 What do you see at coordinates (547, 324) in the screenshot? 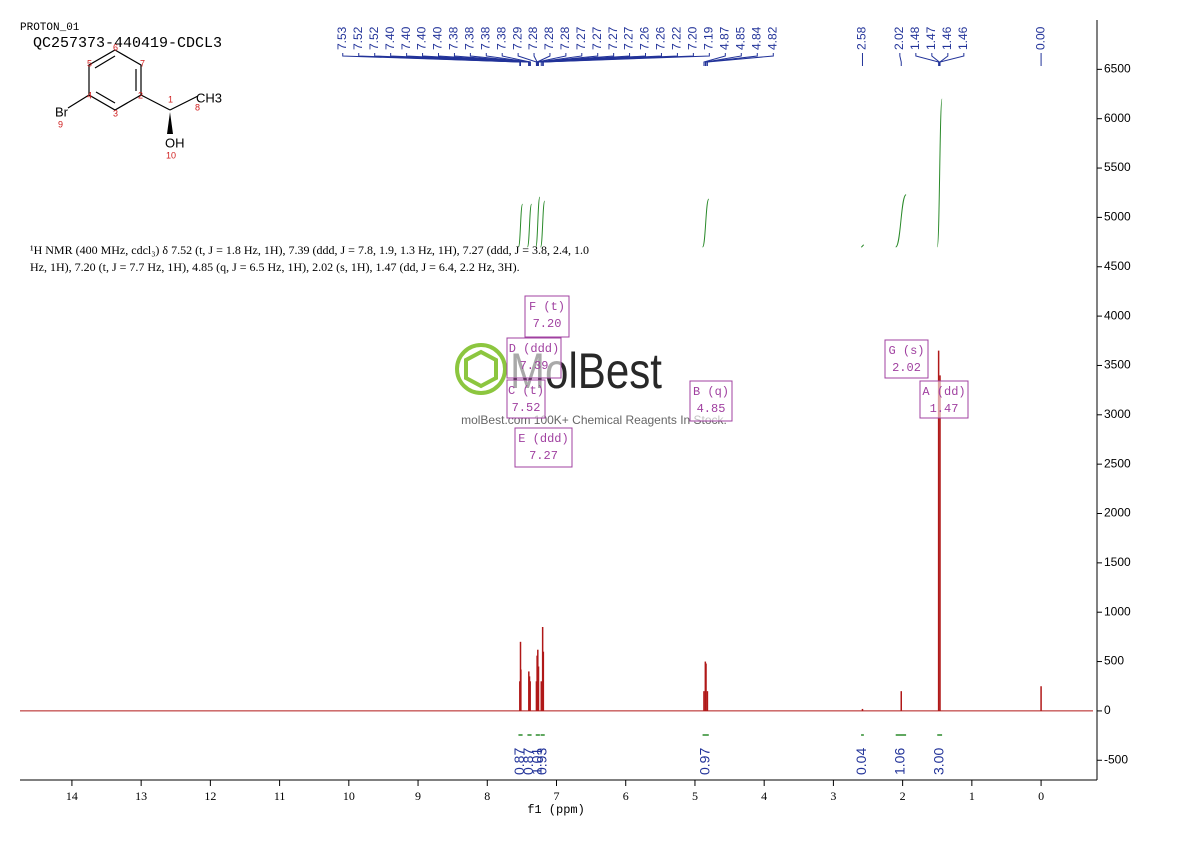
I see `multiplet-shift: 7.20` at bounding box center [547, 324].